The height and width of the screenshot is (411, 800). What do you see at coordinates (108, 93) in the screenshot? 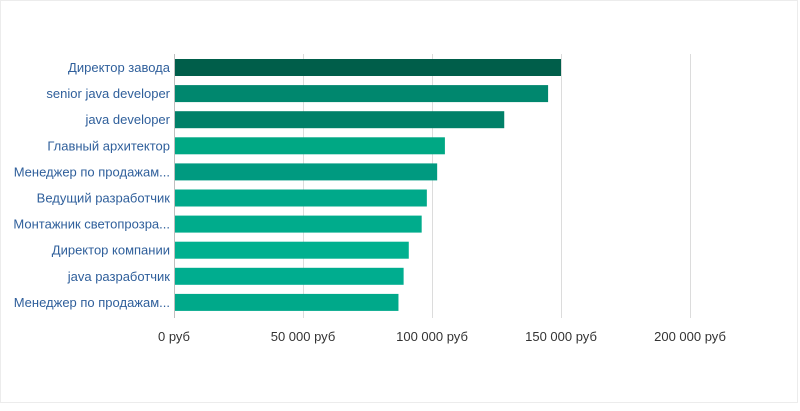
I see `category-label-1: senior java developer` at bounding box center [108, 93].